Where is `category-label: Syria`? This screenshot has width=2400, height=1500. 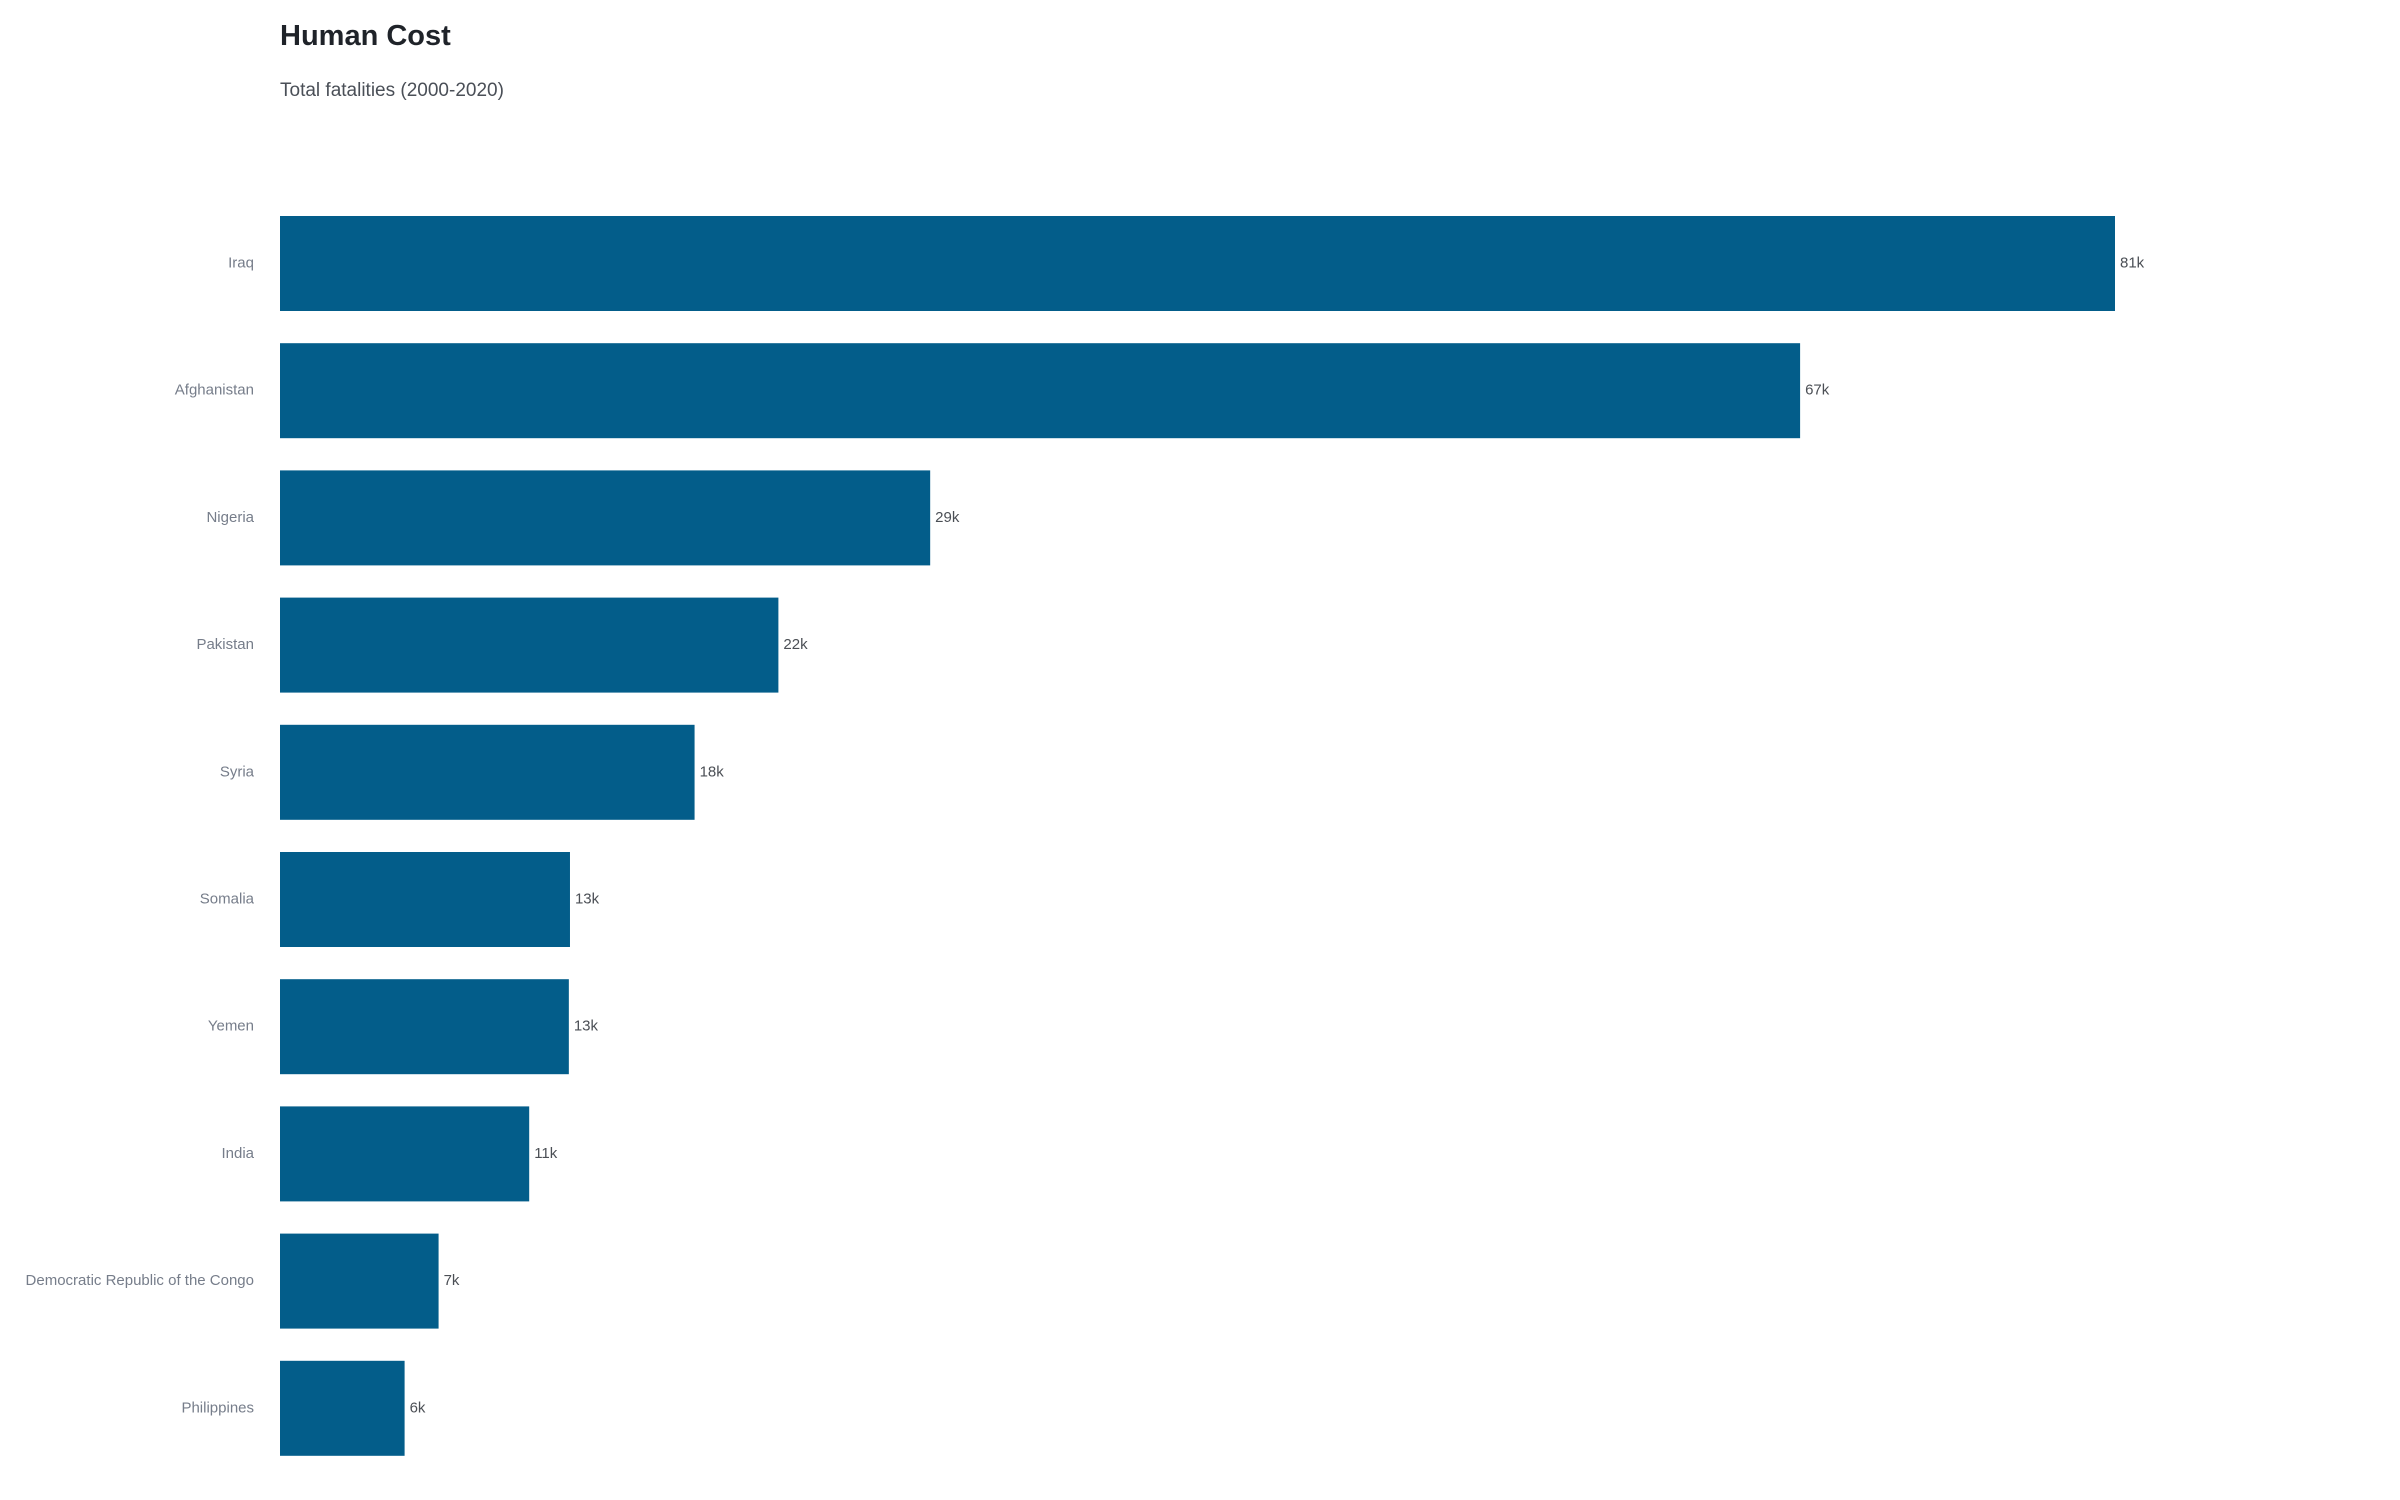 category-label: Syria is located at coordinates (237, 771).